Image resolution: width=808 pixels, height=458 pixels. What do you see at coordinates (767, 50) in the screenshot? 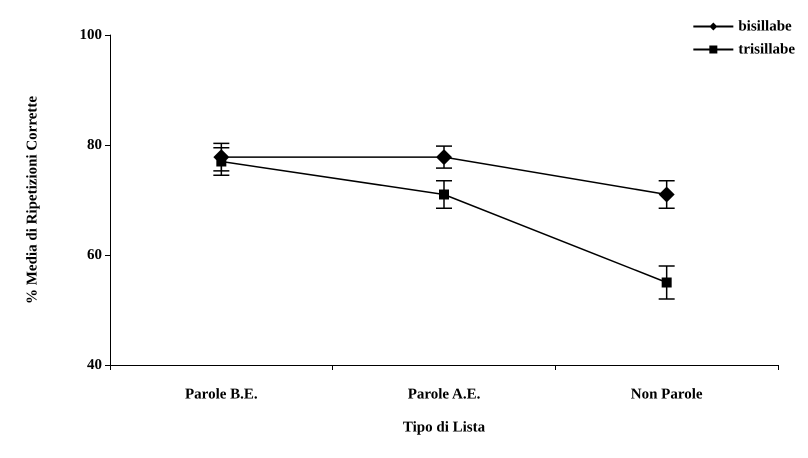
I see `legend-label: trisillabe` at bounding box center [767, 50].